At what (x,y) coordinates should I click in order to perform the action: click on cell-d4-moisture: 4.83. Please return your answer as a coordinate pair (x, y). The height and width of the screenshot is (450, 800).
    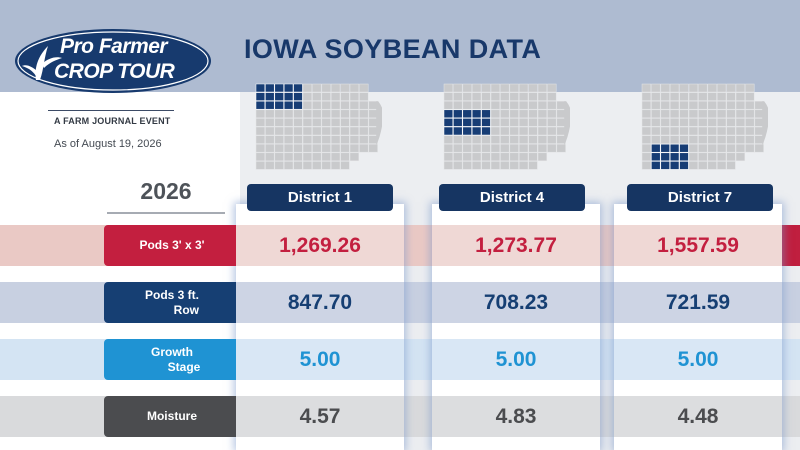
    Looking at the image, I should click on (516, 416).